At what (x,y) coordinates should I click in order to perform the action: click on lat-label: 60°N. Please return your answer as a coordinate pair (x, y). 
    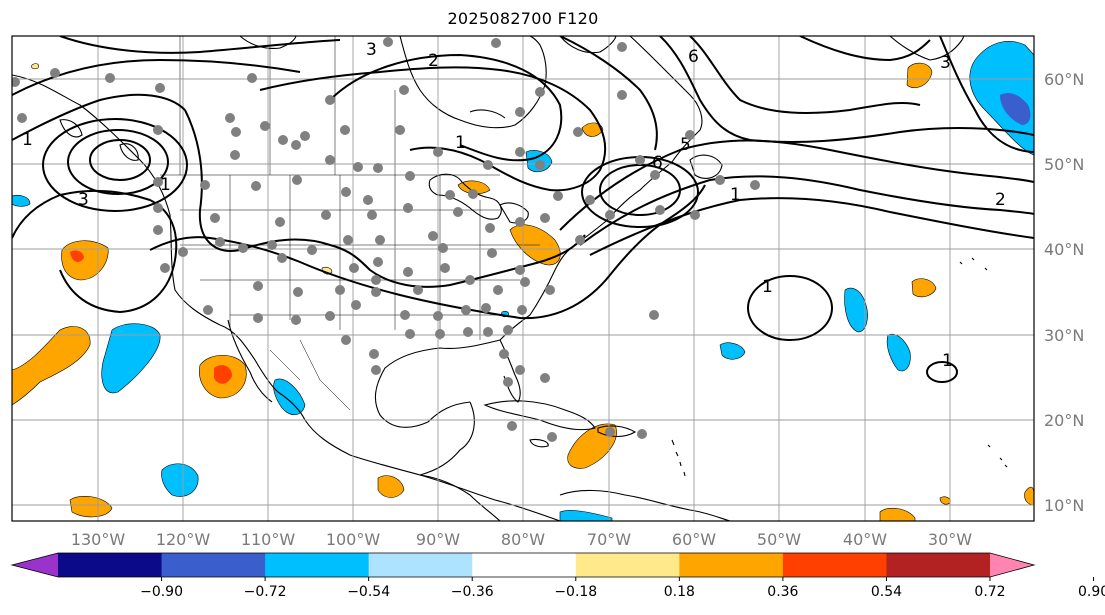
    Looking at the image, I should click on (1064, 79).